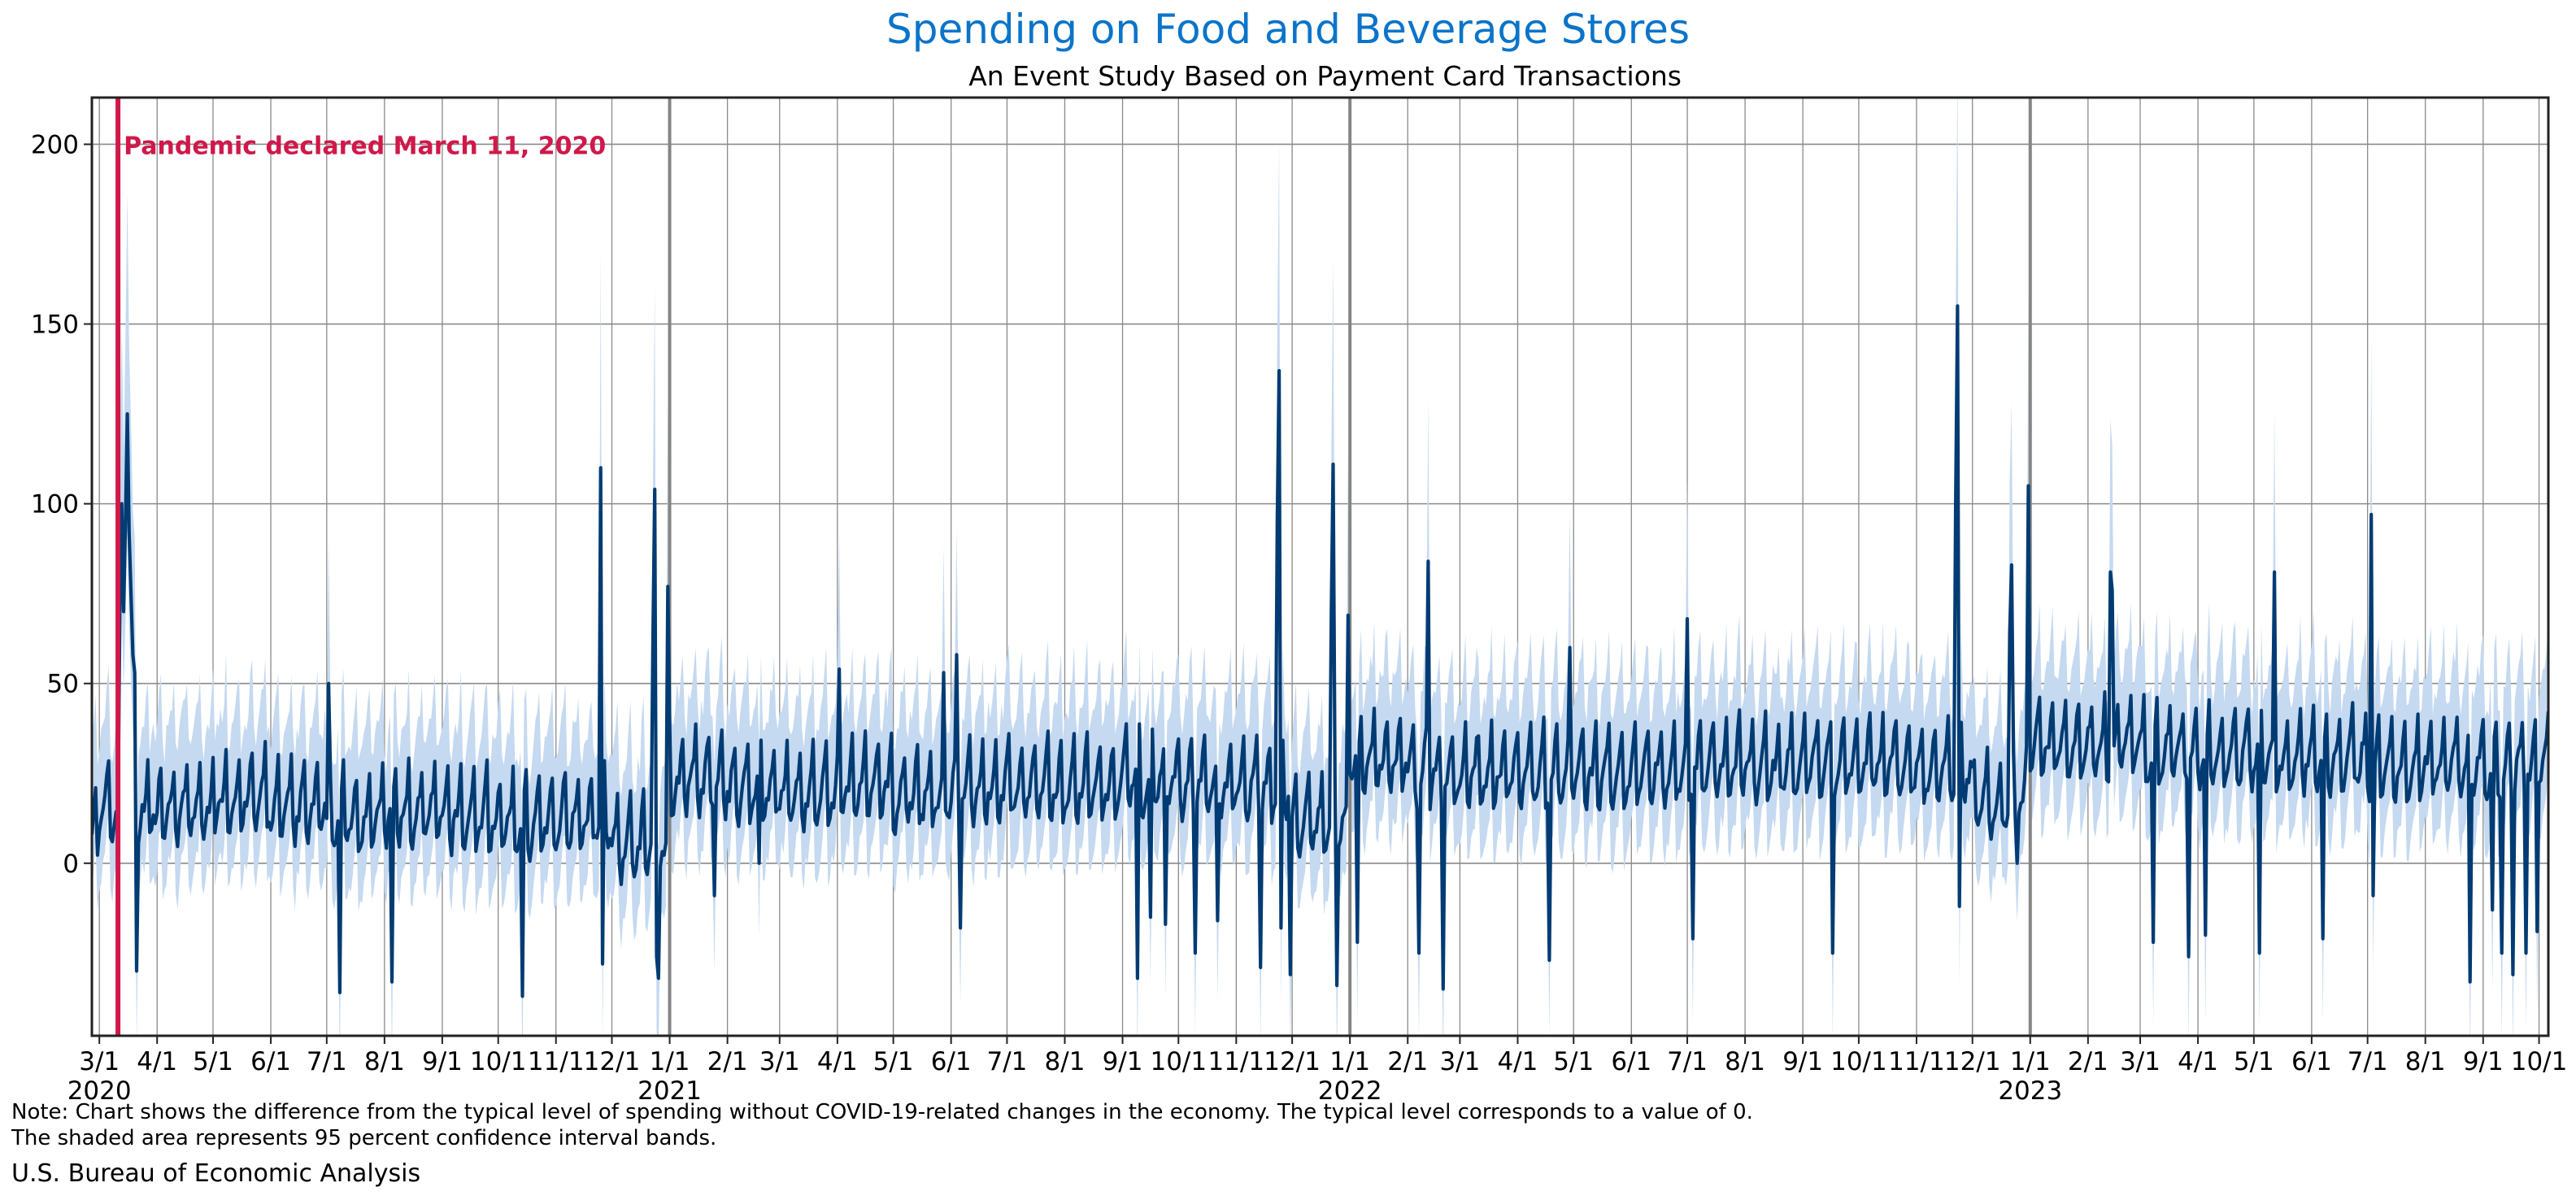 Image resolution: width=2576 pixels, height=1200 pixels. What do you see at coordinates (2030, 1091) in the screenshot?
I see `x-year-label: 2023` at bounding box center [2030, 1091].